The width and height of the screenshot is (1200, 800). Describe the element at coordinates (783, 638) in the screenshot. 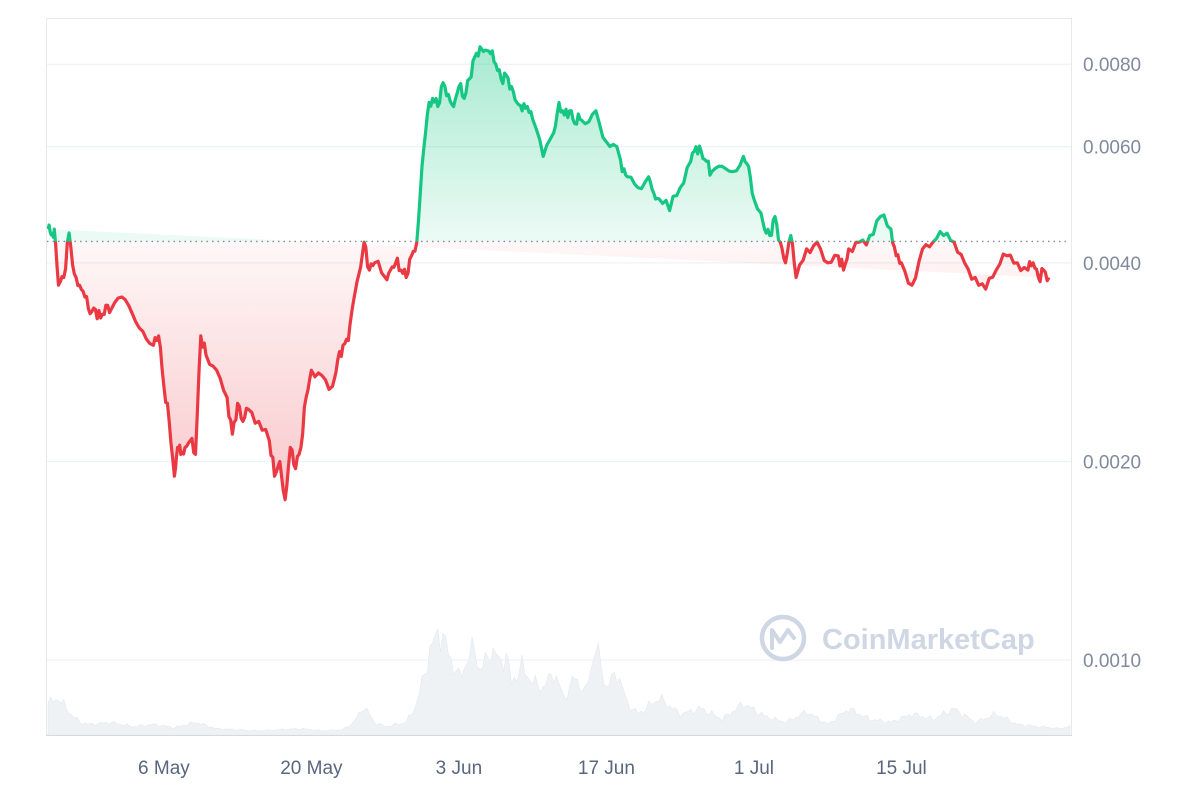

I see `coinmarketcap-logo-icon` at that location.